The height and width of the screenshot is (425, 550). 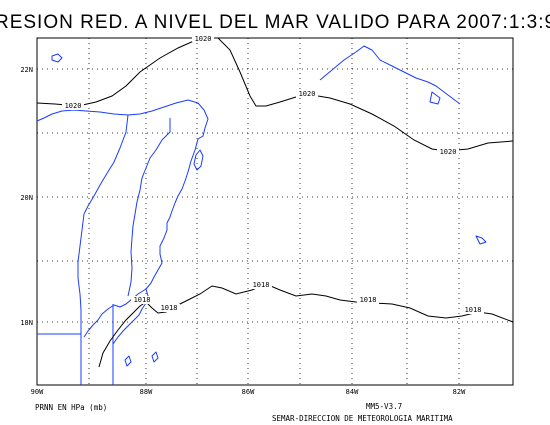 I want to click on swan-island, so click(x=481, y=240).